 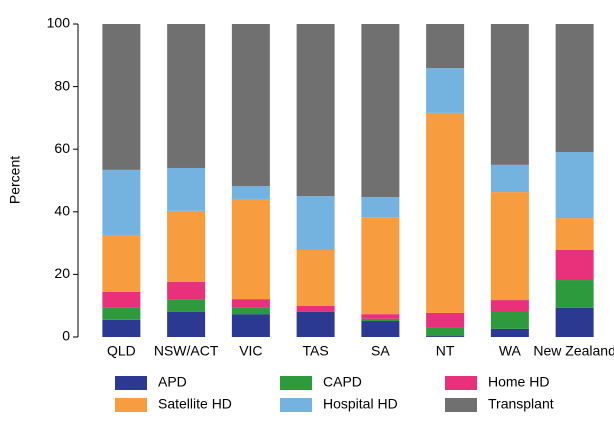 What do you see at coordinates (59, 23) in the screenshot?
I see `y-tick-label: 100` at bounding box center [59, 23].